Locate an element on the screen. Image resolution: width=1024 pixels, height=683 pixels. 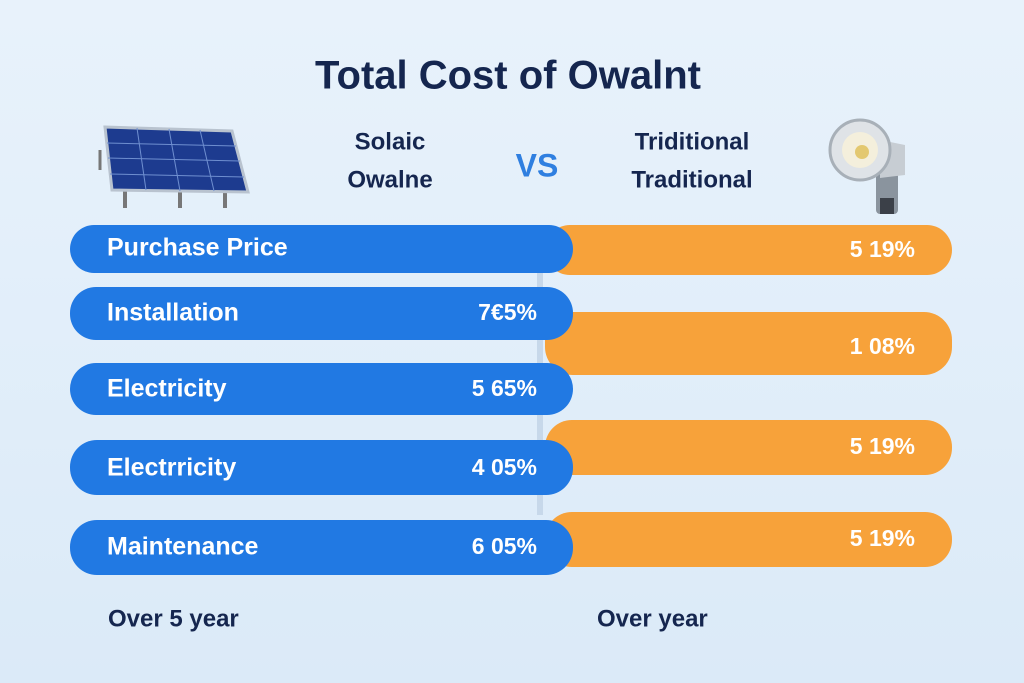
cost-label: Maintenance is located at coordinates (183, 547).